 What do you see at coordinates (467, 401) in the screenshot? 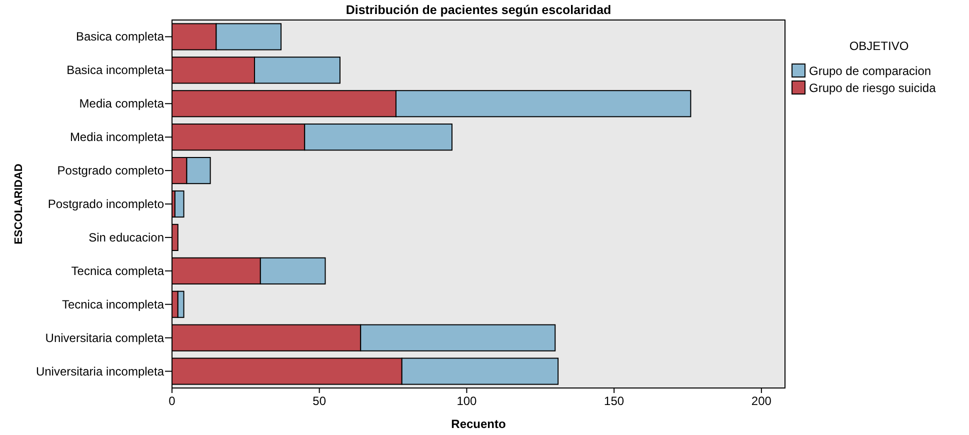
I see `x-tick-label: 100` at bounding box center [467, 401].